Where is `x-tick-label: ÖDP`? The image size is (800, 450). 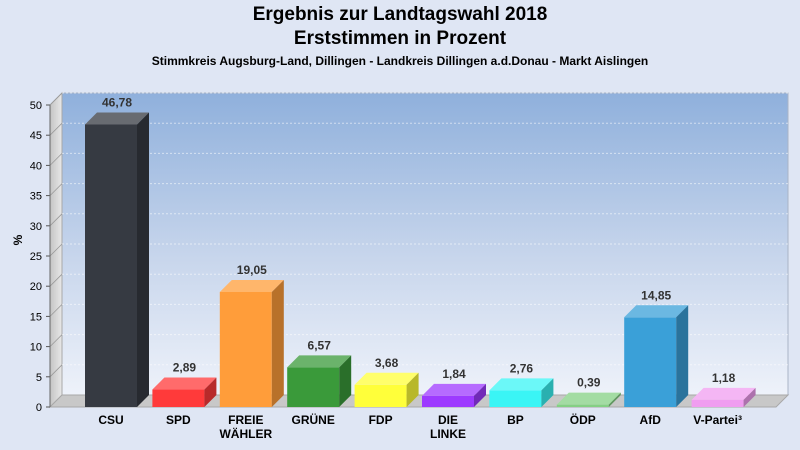 x-tick-label: ÖDP is located at coordinates (583, 419).